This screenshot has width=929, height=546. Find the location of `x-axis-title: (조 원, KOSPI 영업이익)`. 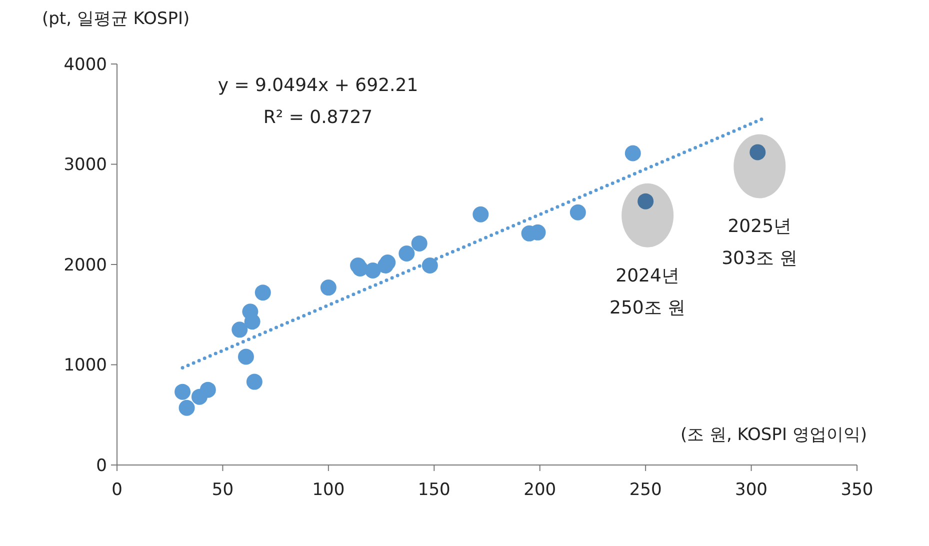

x-axis-title: (조 원, KOSPI 영업이익) is located at coordinates (773, 435).